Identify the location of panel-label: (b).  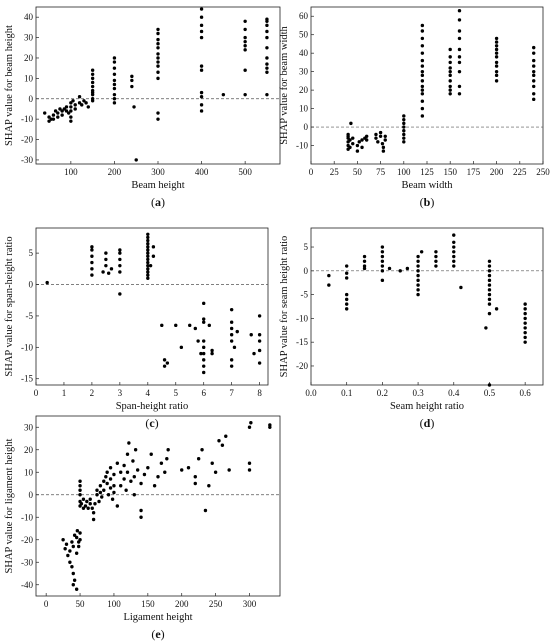
(427, 202).